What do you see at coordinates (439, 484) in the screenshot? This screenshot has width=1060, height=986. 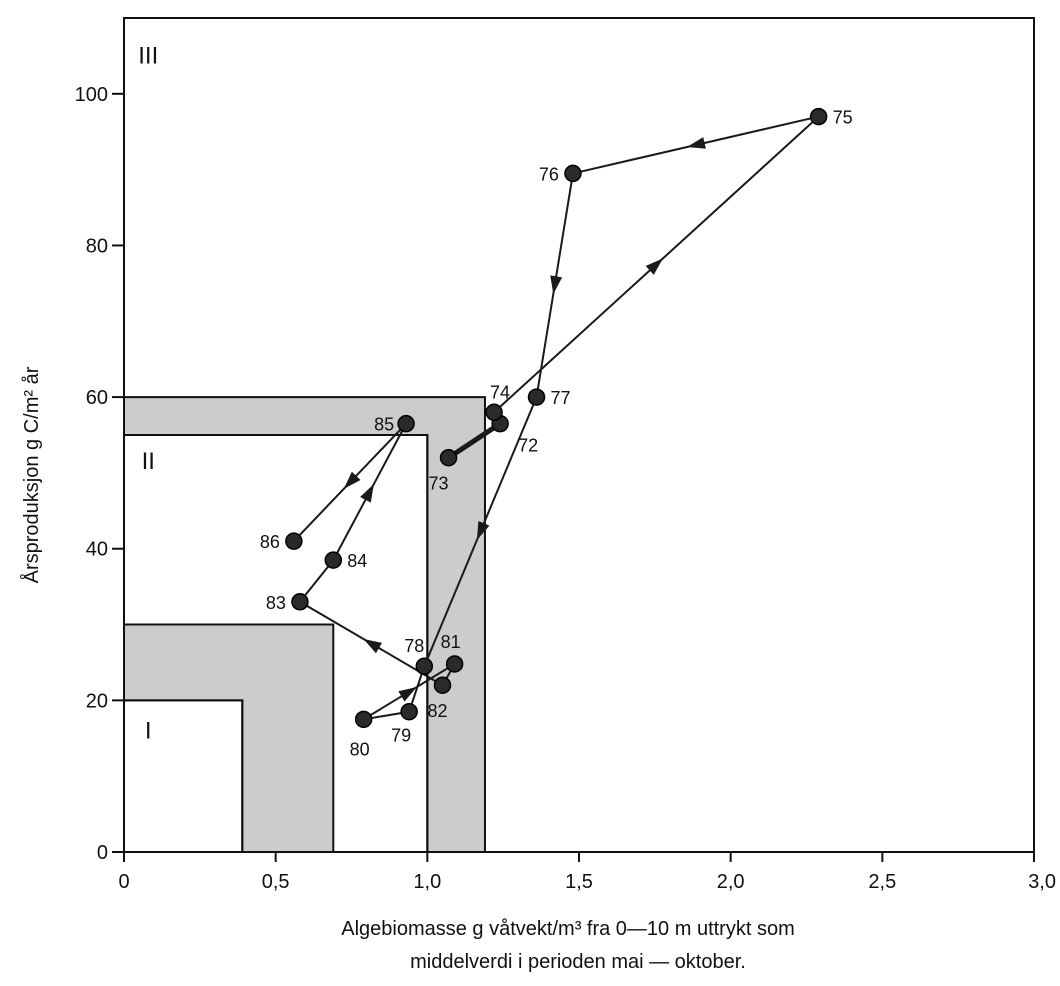 I see `data-label-73: 73` at bounding box center [439, 484].